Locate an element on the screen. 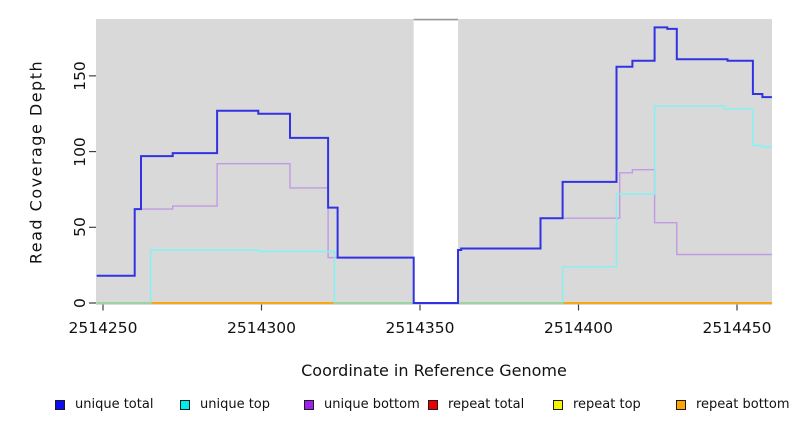 The height and width of the screenshot is (432, 792). missing-data-band is located at coordinates (436, 161).